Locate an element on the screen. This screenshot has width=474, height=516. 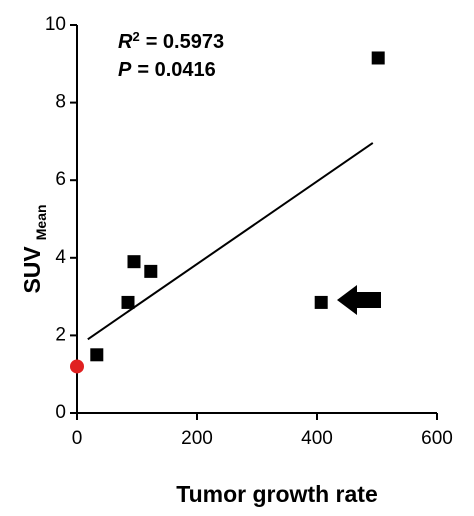
y-axis-title: SUV Mean is located at coordinates (34, 248).